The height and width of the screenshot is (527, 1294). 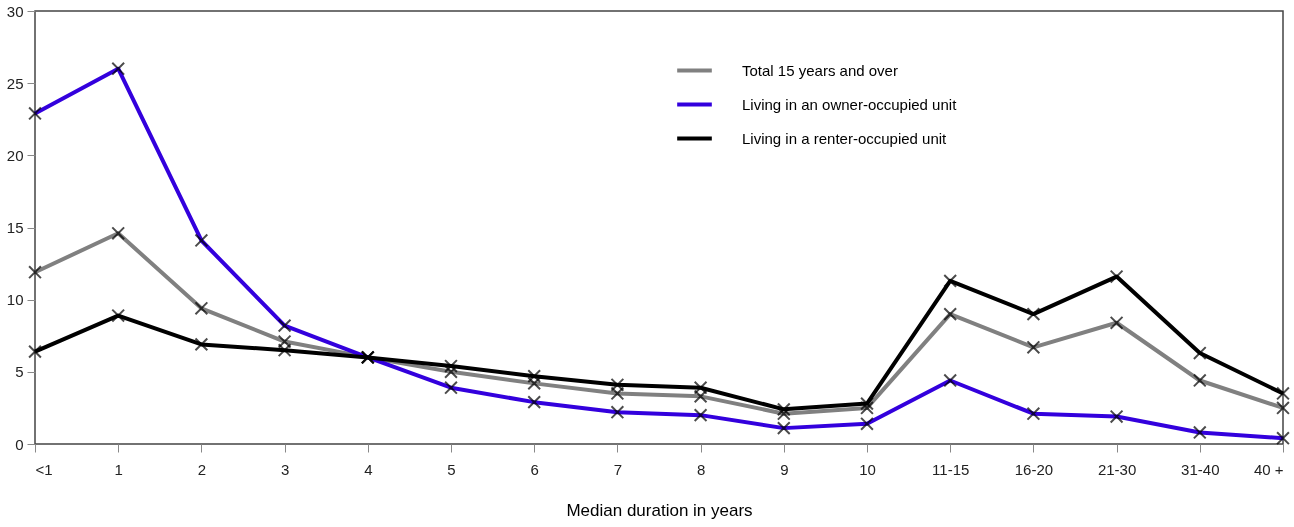 What do you see at coordinates (202, 469) in the screenshot?
I see `x-tick-label: 2` at bounding box center [202, 469].